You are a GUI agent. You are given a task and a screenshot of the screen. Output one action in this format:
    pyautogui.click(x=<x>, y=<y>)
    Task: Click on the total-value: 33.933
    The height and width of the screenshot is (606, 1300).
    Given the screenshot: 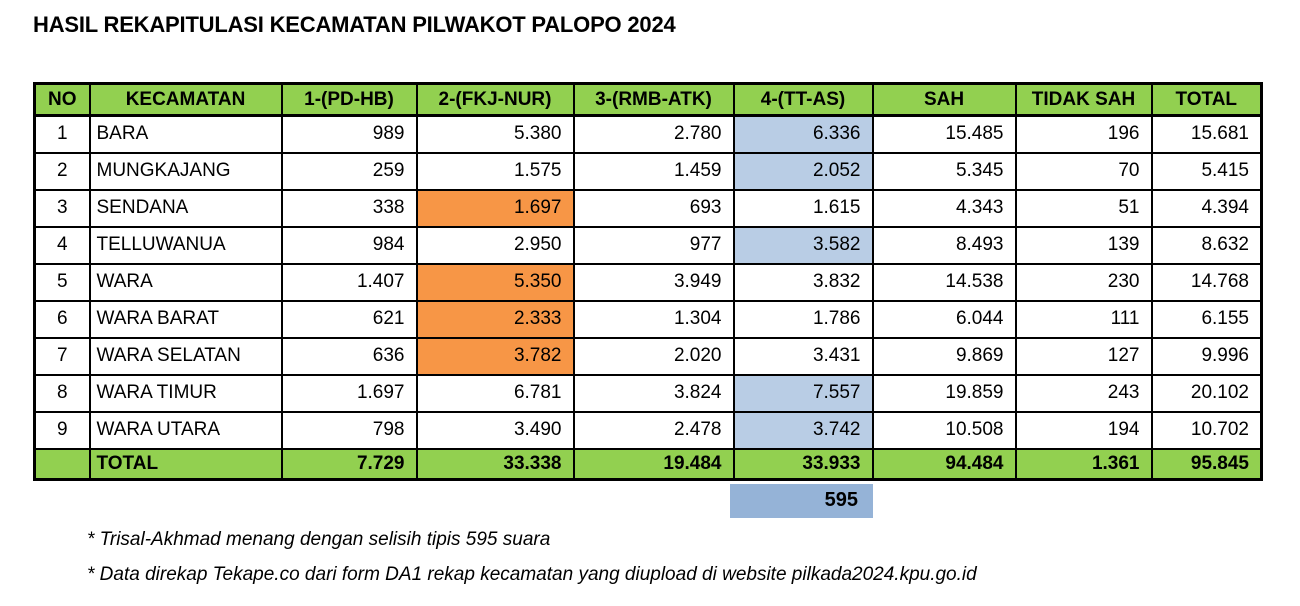 What is the action you would take?
    pyautogui.click(x=803, y=464)
    